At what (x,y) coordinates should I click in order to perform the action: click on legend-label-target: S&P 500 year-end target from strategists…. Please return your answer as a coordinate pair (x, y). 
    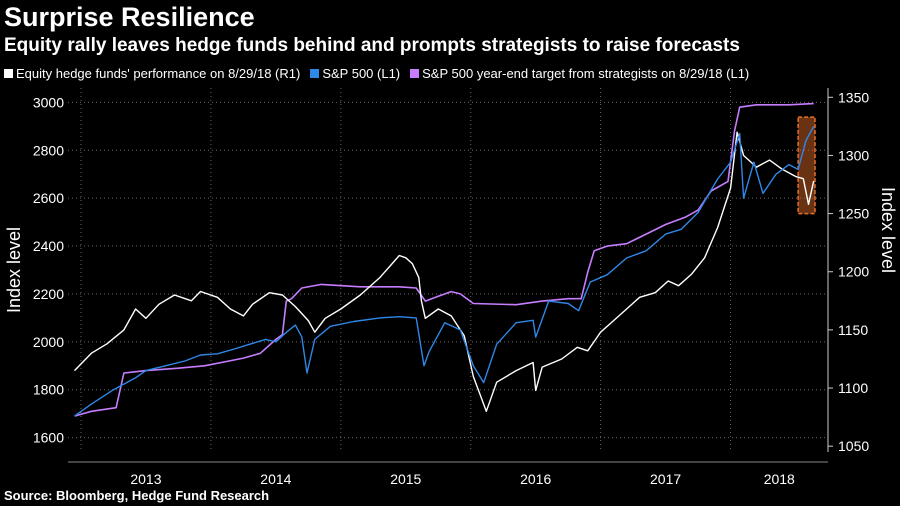
    Looking at the image, I should click on (586, 73).